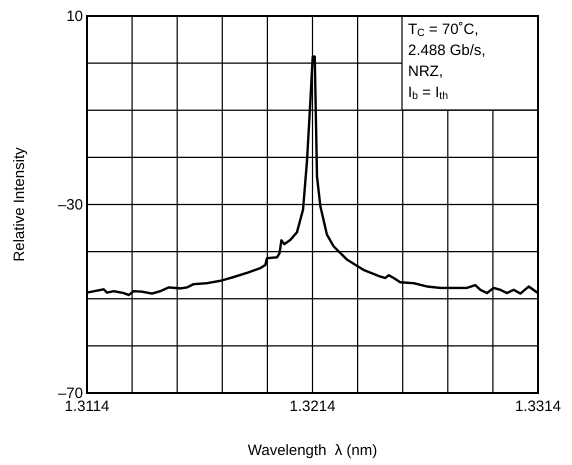 The image size is (572, 465). What do you see at coordinates (443, 30) in the screenshot?
I see `annotation: T$_{C}$ = 70˚C,` at bounding box center [443, 30].